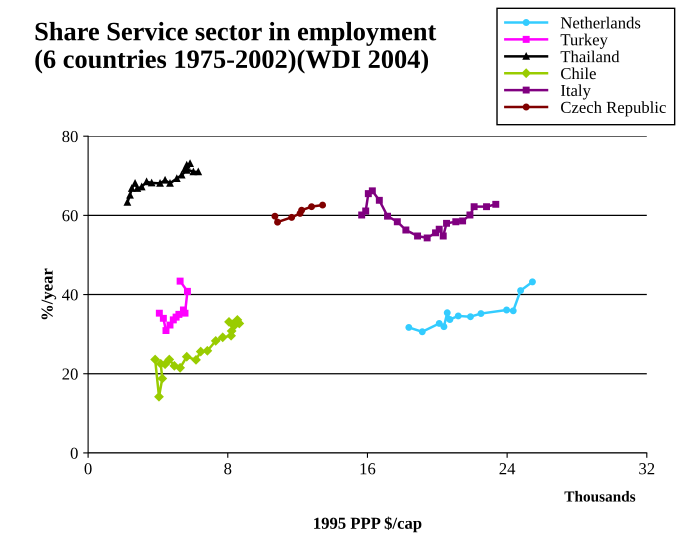 The width and height of the screenshot is (683, 547). Describe the element at coordinates (74, 453) in the screenshot. I see `y-tick-label: 0` at that location.